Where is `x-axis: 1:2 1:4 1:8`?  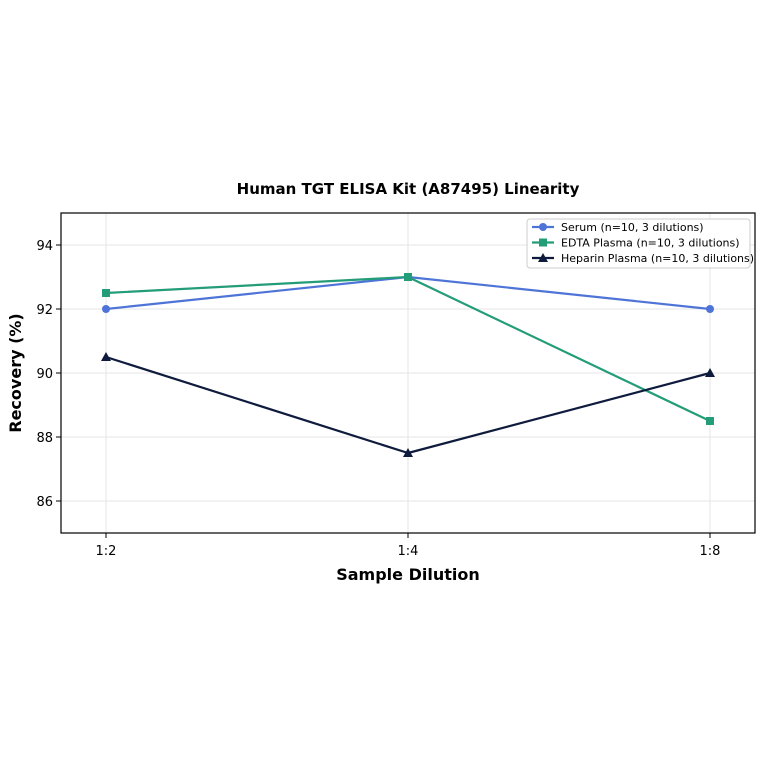
x-axis: 1:2 1:4 1:8 is located at coordinates (408, 546).